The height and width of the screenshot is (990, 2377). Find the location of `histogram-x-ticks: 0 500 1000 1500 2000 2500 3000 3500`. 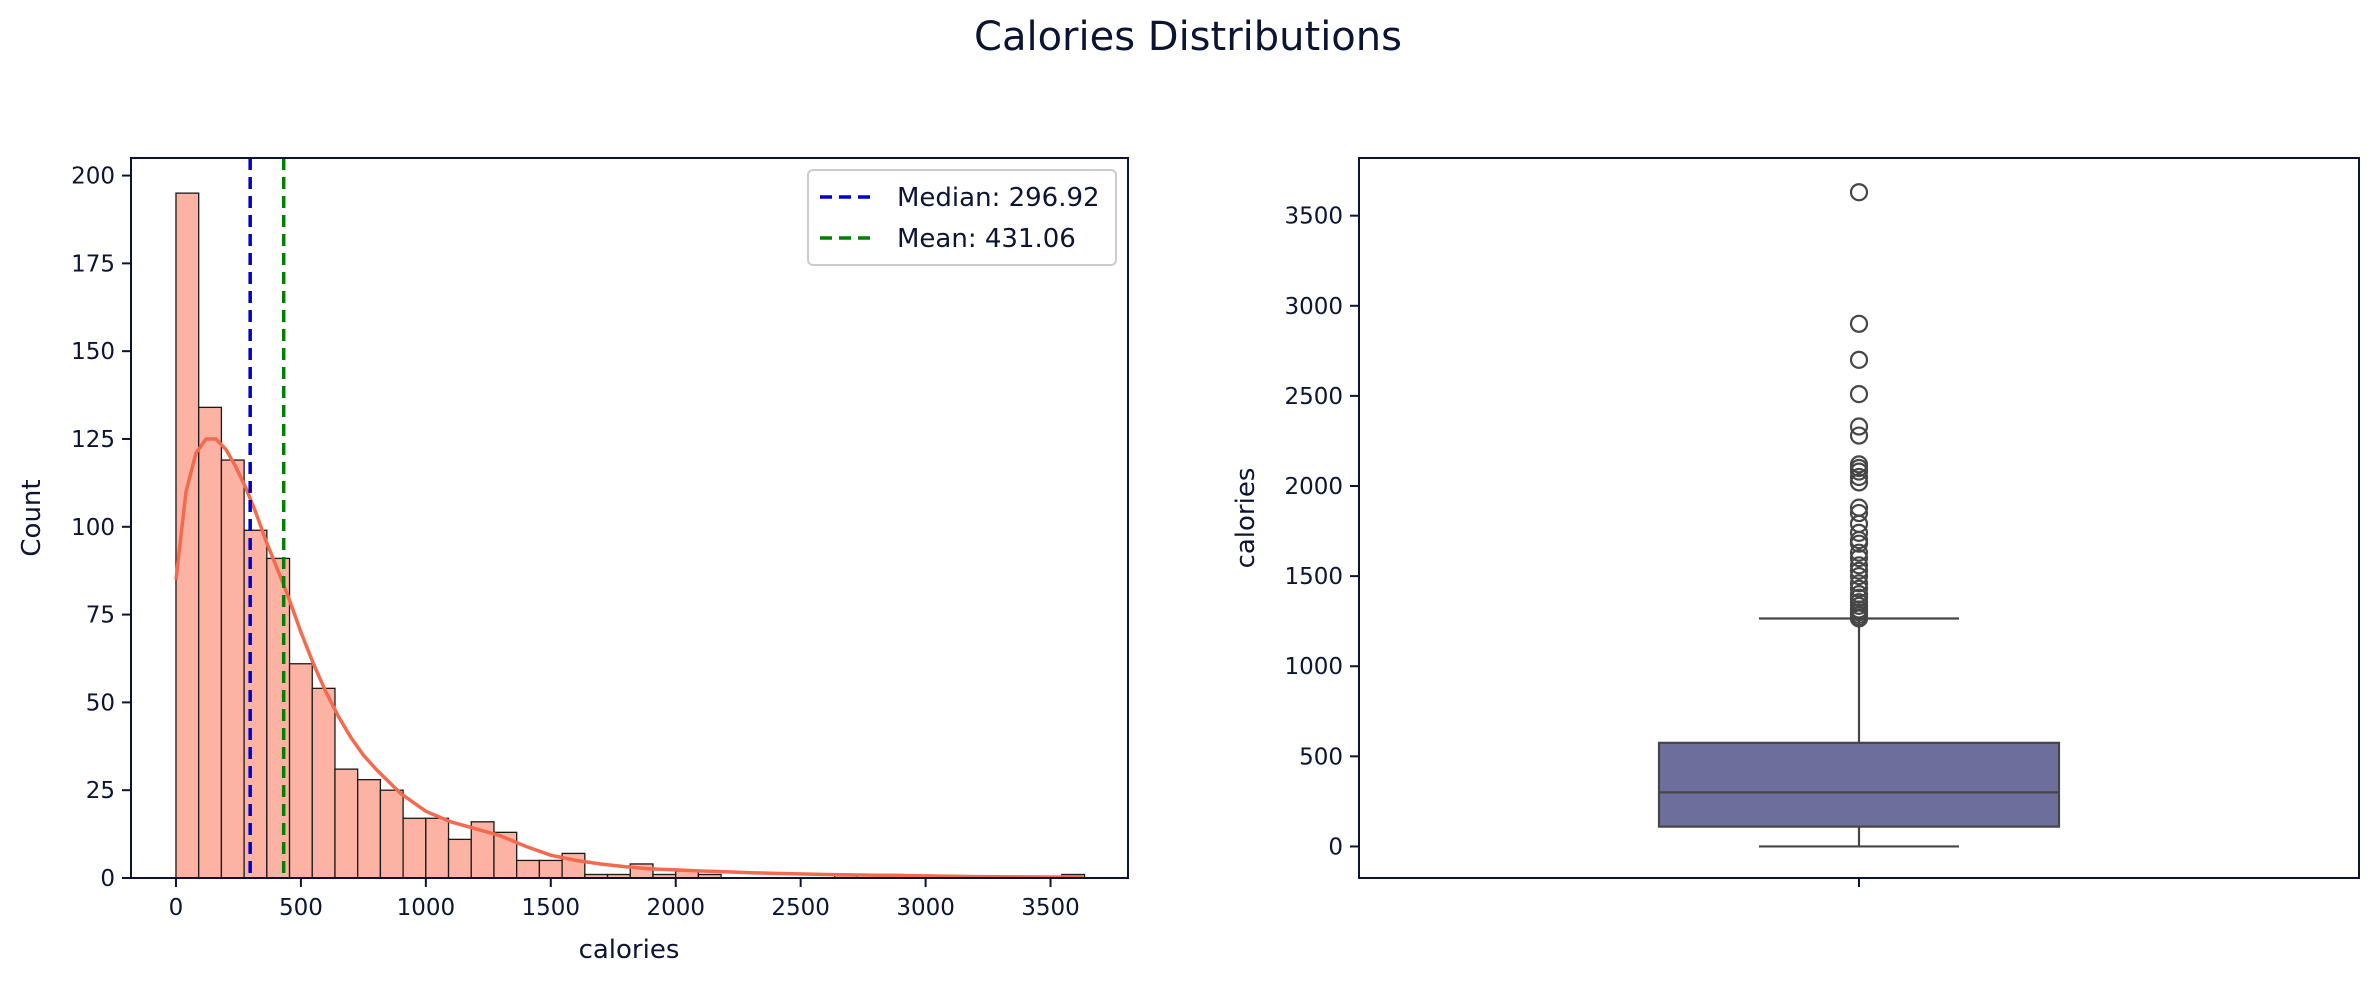

histogram-x-ticks: 0 500 1000 1500 2000 2500 3000 3500 is located at coordinates (624, 899).